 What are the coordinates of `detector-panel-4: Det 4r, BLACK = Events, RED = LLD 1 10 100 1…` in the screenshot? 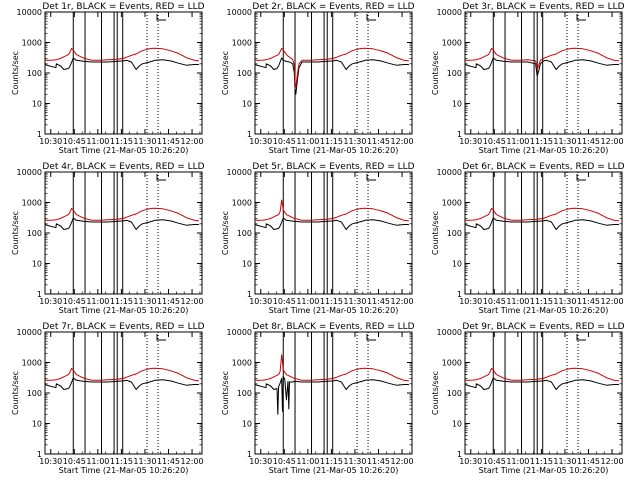 It's located at (108, 238).